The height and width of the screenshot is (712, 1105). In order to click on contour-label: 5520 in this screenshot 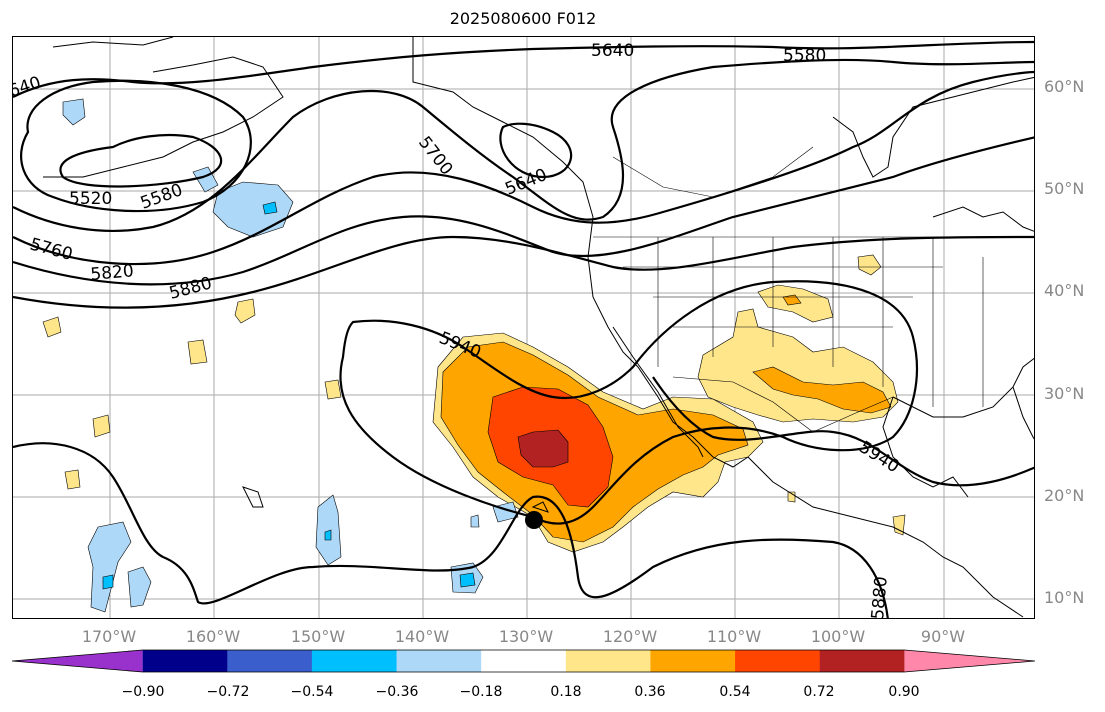, I will do `click(90, 199)`.